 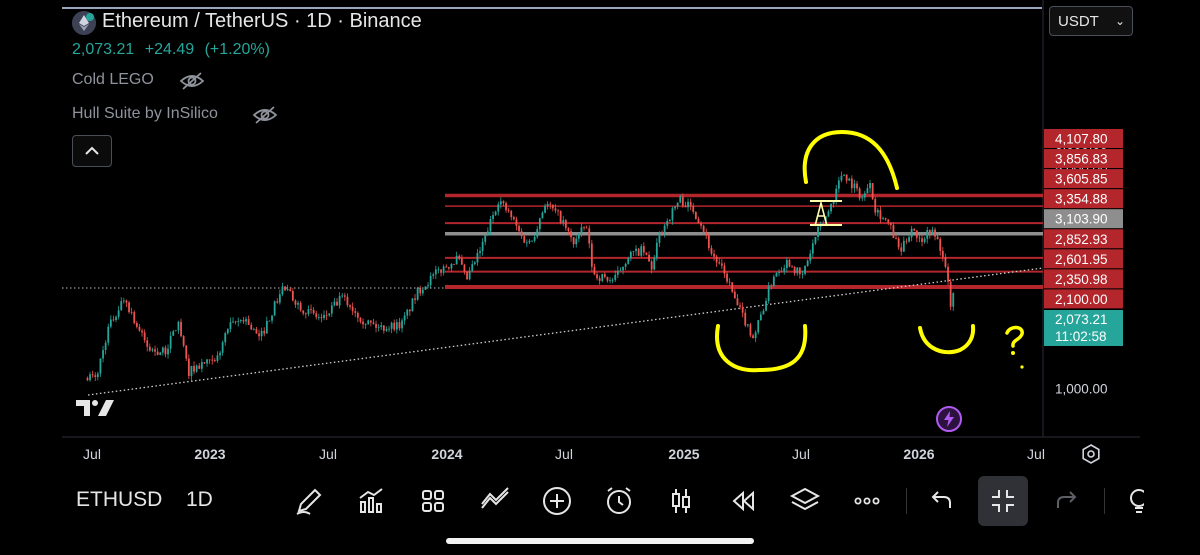 What do you see at coordinates (1091, 454) in the screenshot?
I see `settings-icon` at bounding box center [1091, 454].